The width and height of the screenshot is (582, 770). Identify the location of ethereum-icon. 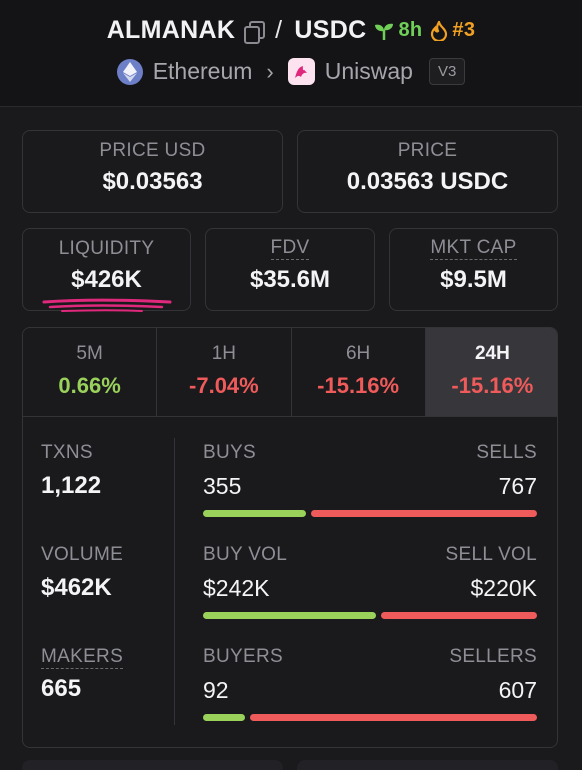
(129, 71).